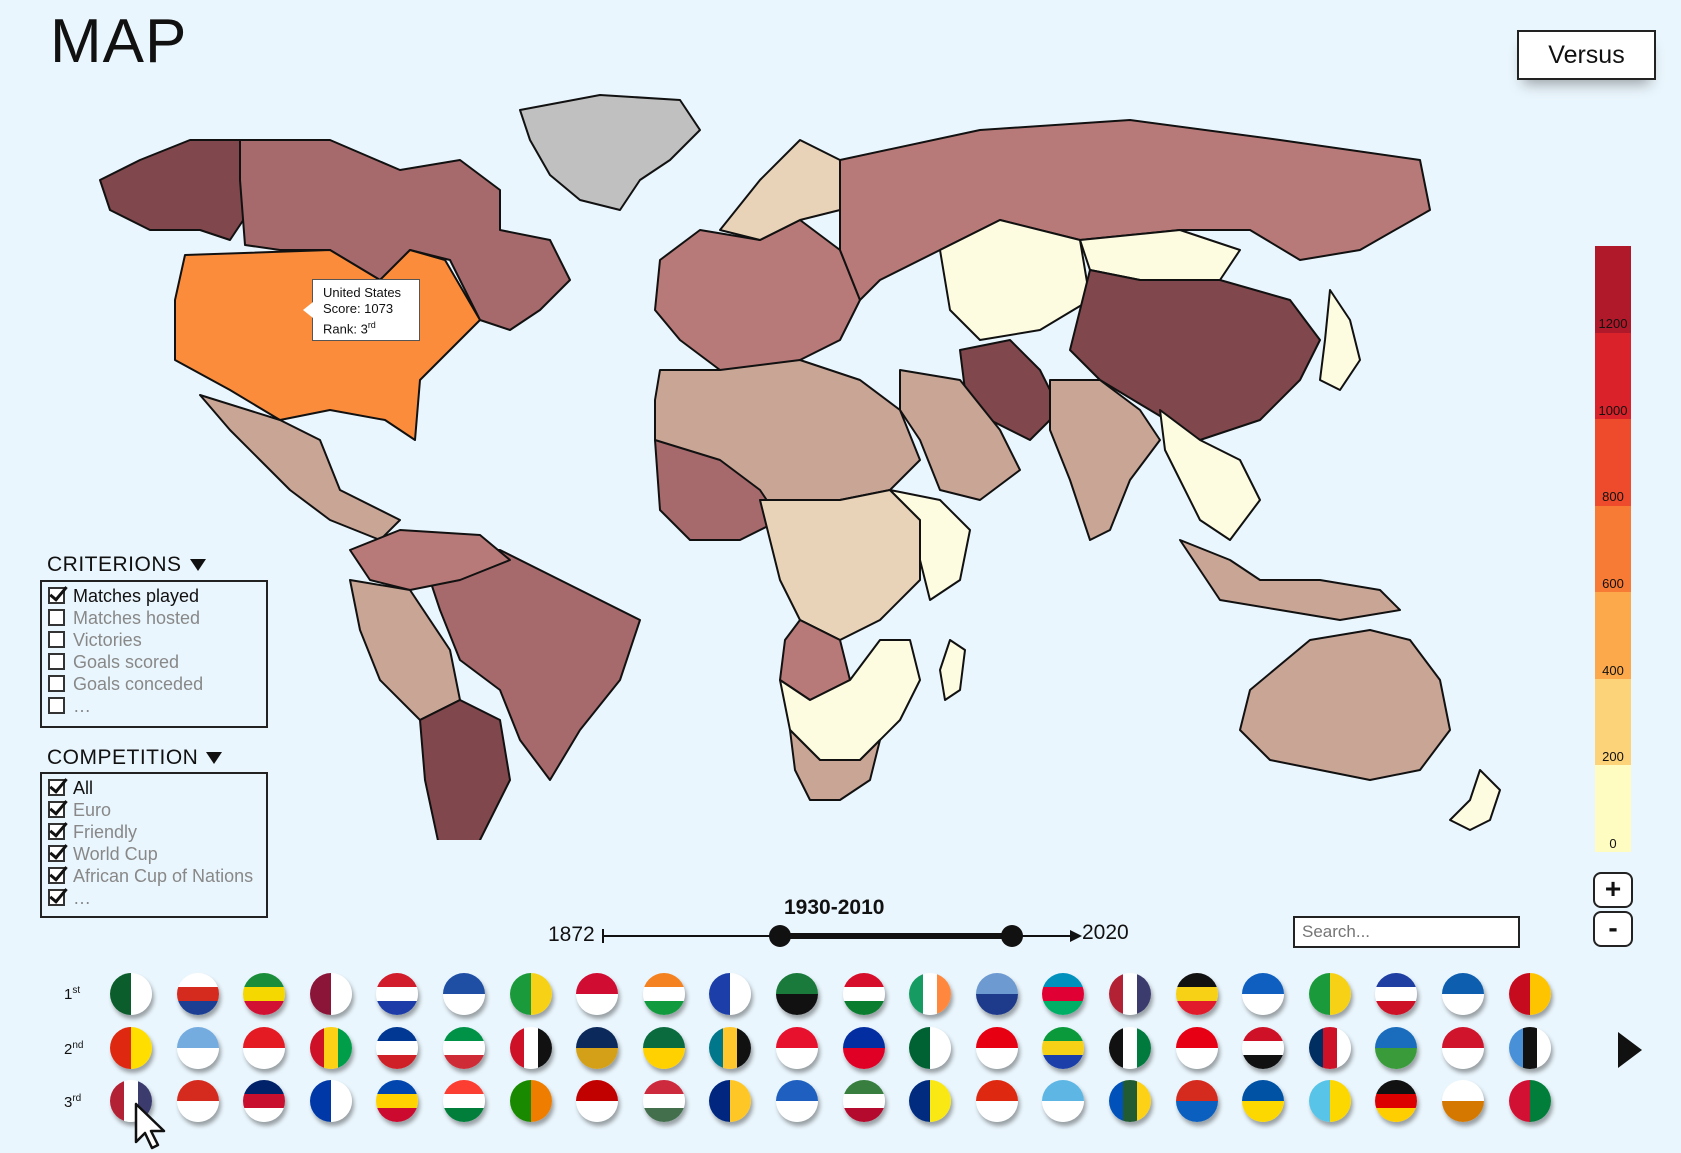 This screenshot has width=1681, height=1153. I want to click on competition-option: African Cup of Nations, so click(157, 876).